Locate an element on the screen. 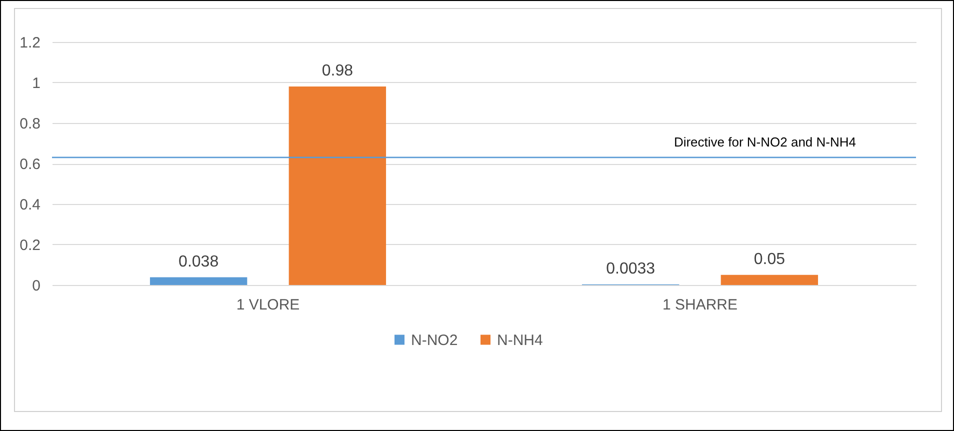 Image resolution: width=954 pixels, height=431 pixels. data-label: 0.05 is located at coordinates (770, 259).